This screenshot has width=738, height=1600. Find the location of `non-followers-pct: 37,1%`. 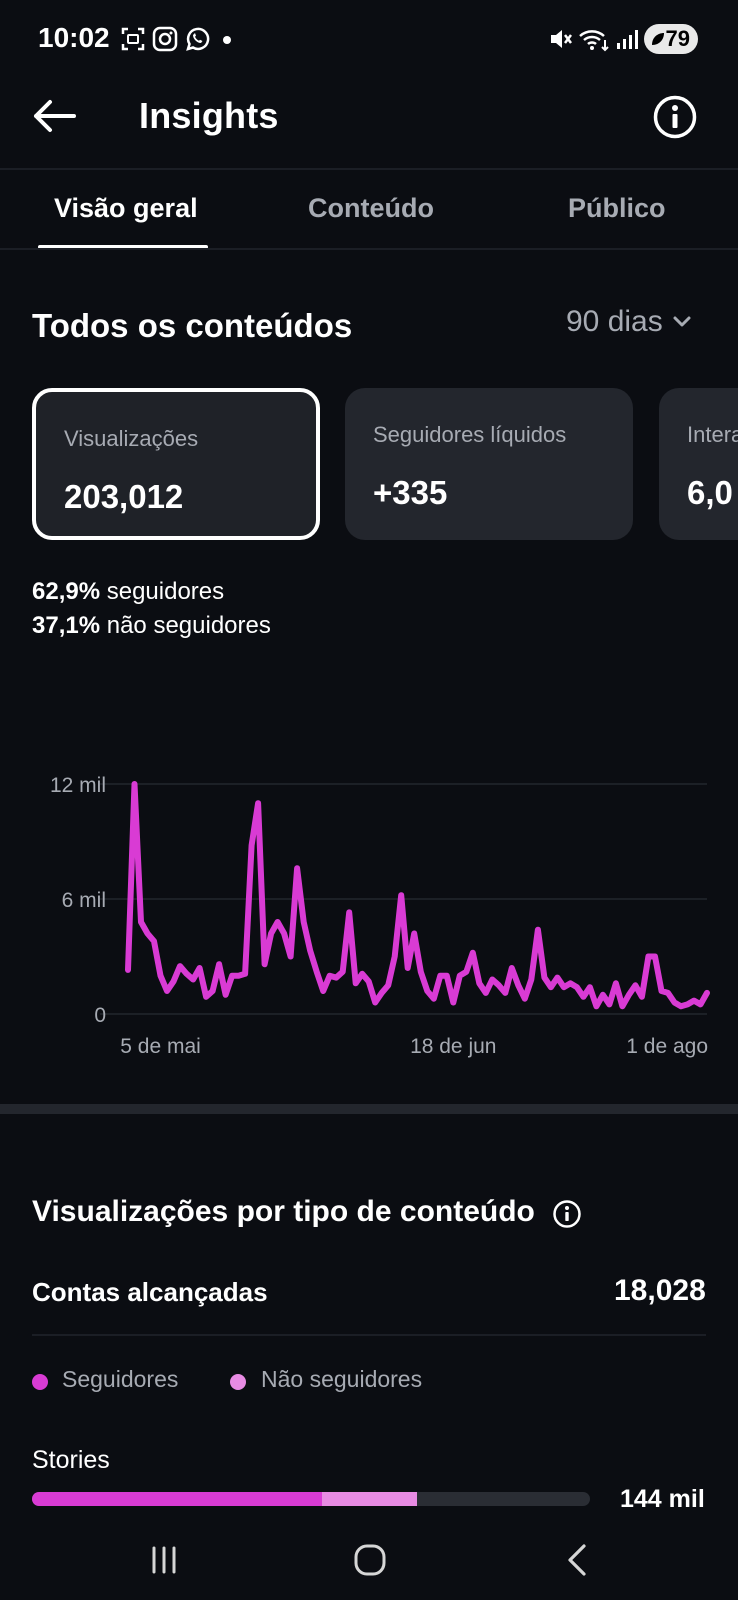

non-followers-pct: 37,1% is located at coordinates (66, 625).